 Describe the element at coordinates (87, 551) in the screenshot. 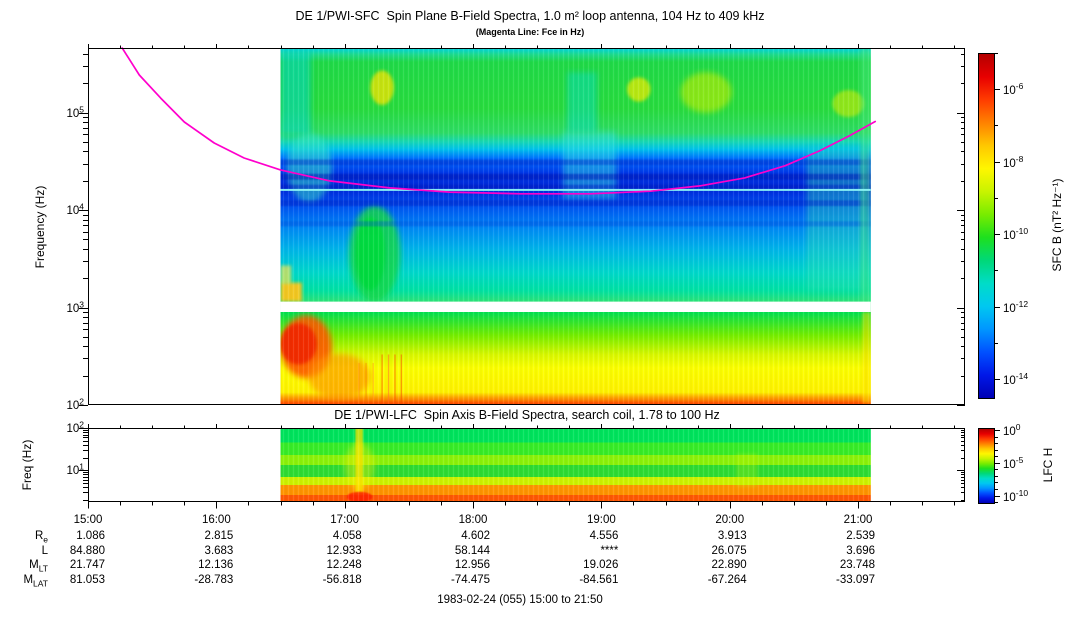

I see `ephemeris-value: 84.880` at that location.